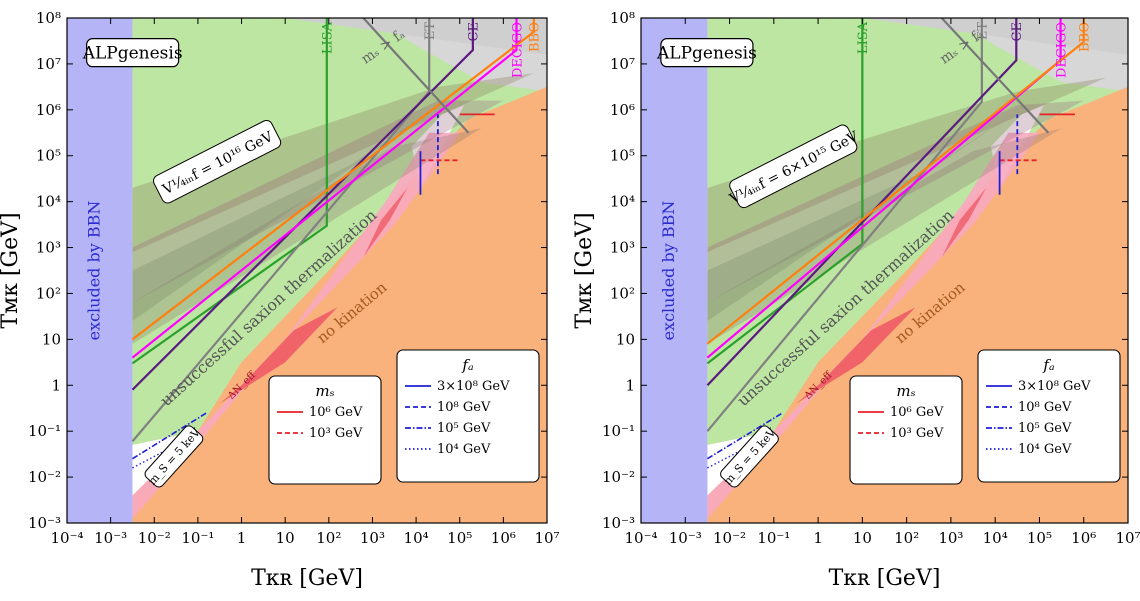 This screenshot has height=601, width=1140. What do you see at coordinates (1048, 365) in the screenshot?
I see `legend-fa-title: fₐ` at bounding box center [1048, 365].